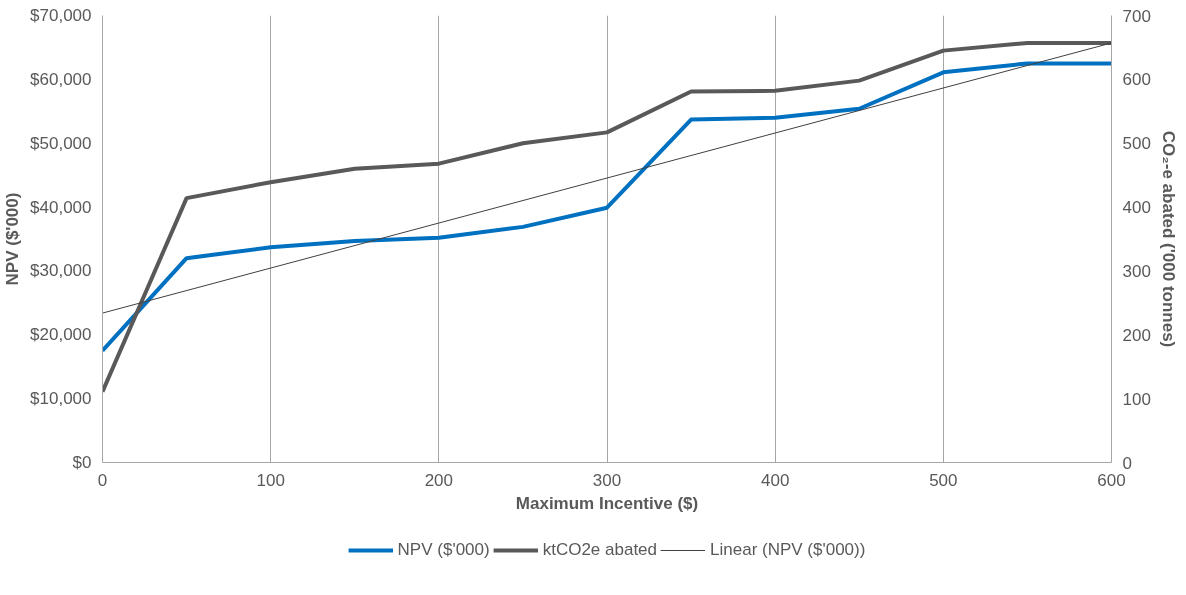  I want to click on y2-tick-label: 200, so click(1136, 335).